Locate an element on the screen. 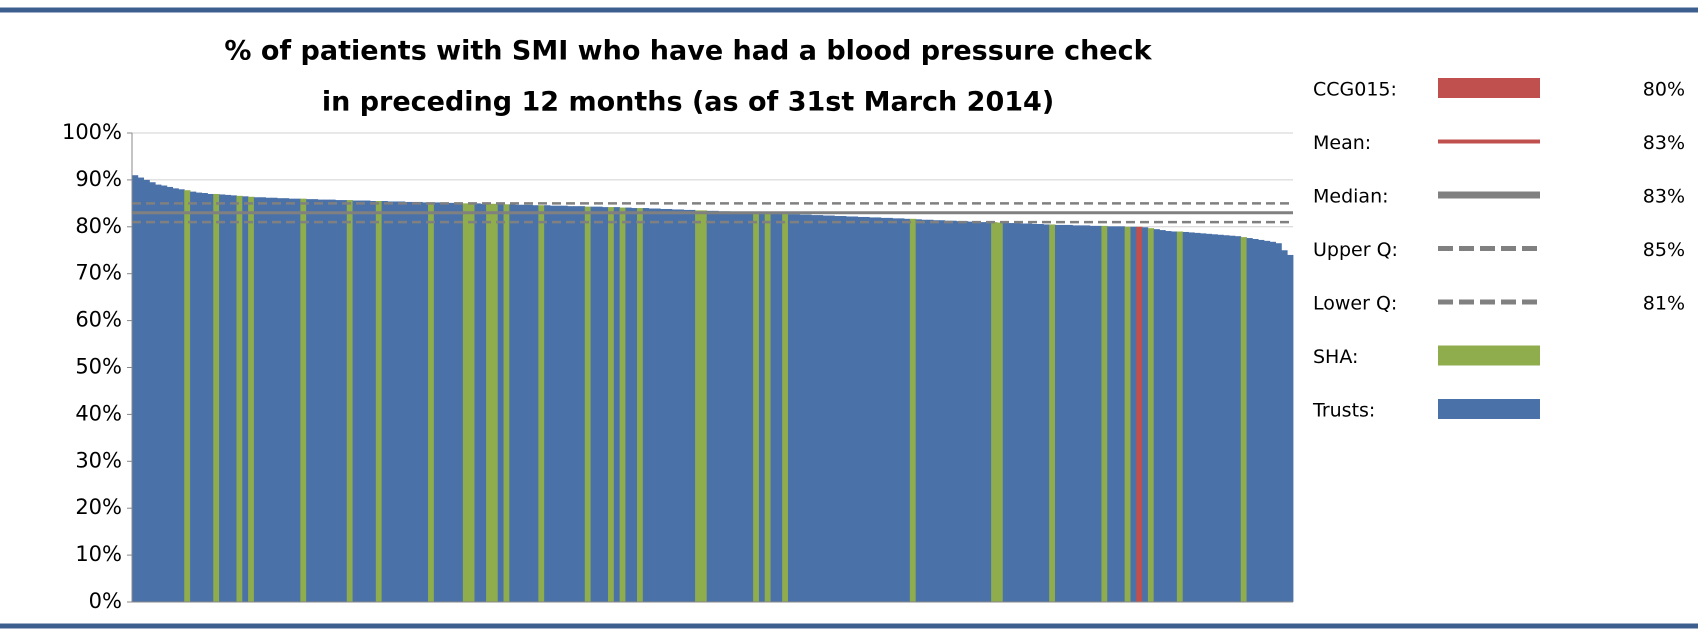  y-tick-label: 20% is located at coordinates (98, 507).